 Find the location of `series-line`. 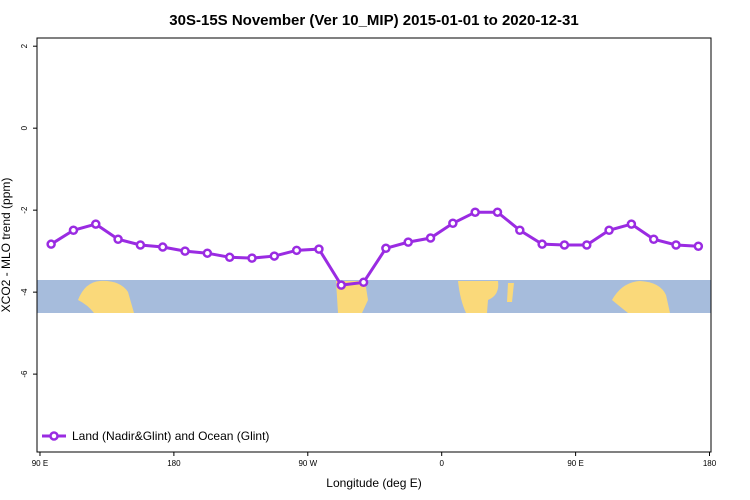

series-line is located at coordinates (374, 248).